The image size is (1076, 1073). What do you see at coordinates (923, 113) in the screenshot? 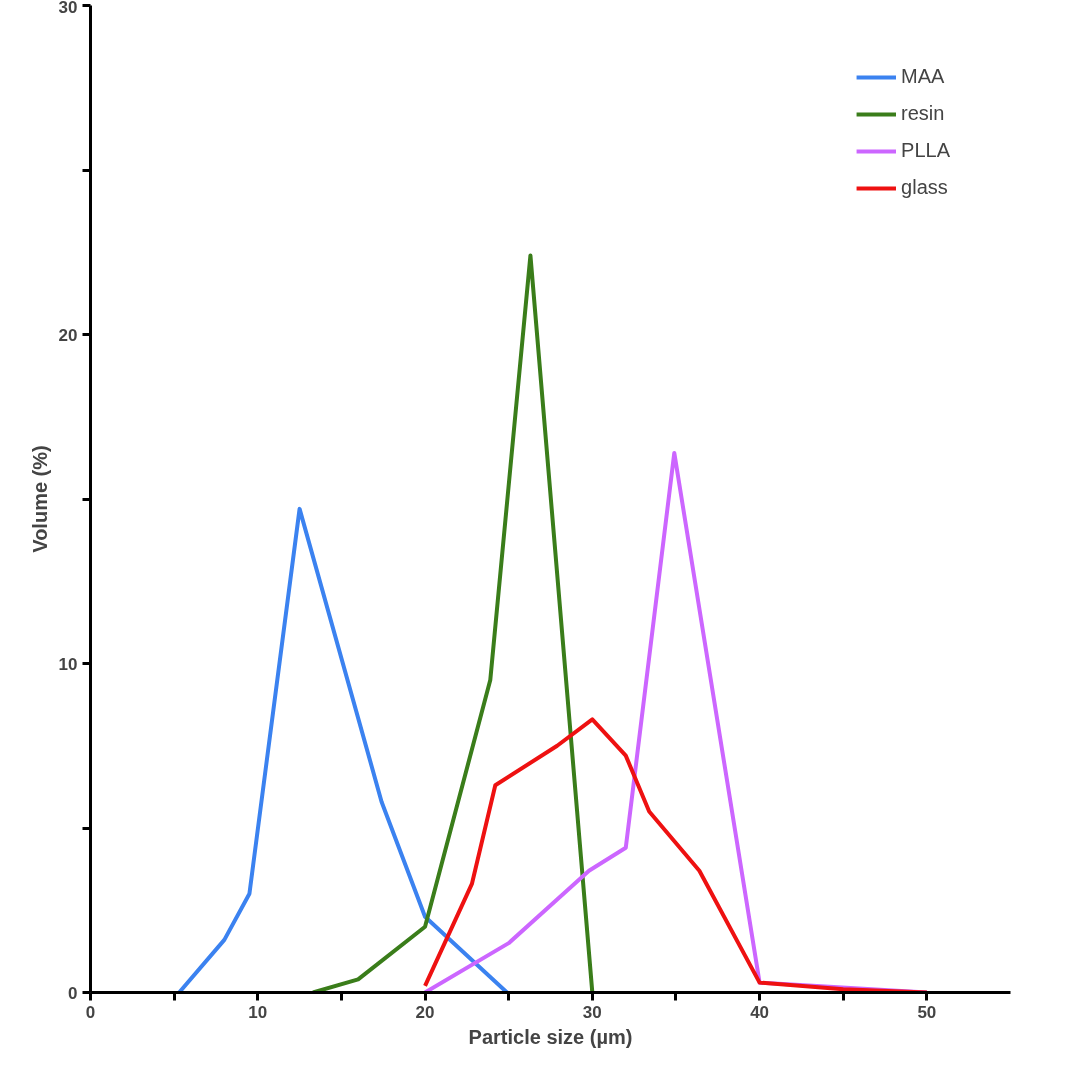
I see `legend-label: resin` at bounding box center [923, 113].